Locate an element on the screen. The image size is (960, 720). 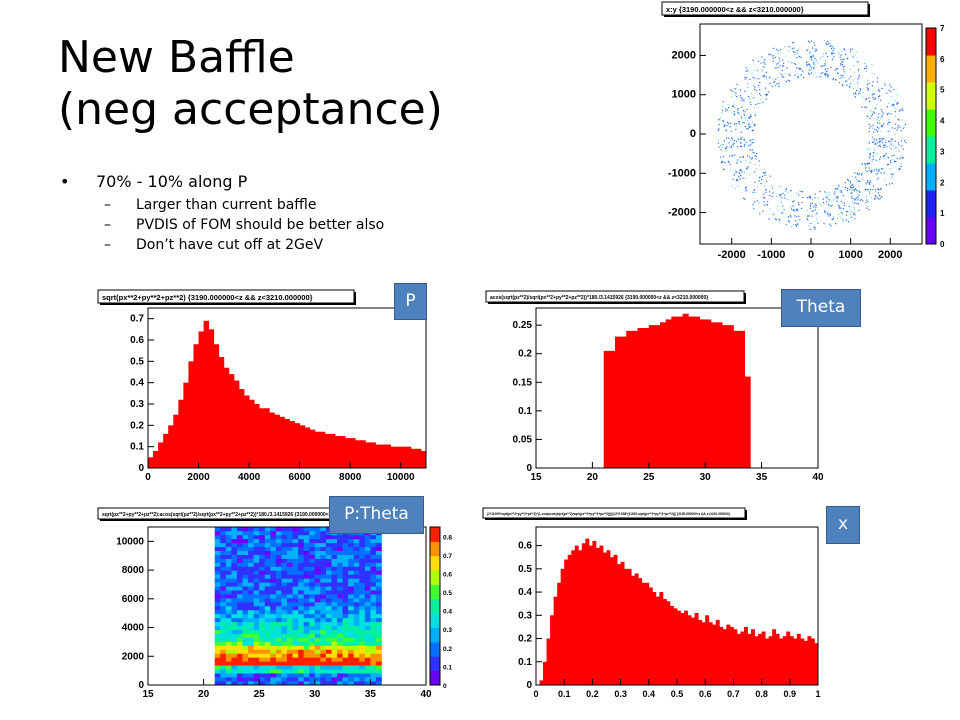
x-tick-label: 2000 is located at coordinates (890, 255).